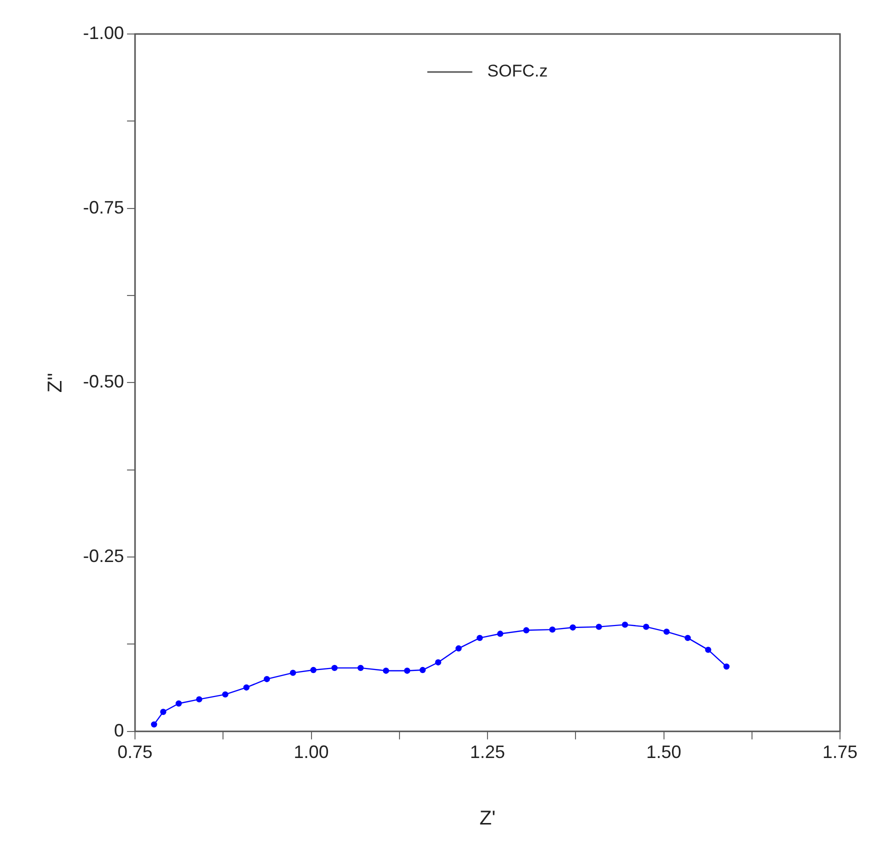 The height and width of the screenshot is (849, 884). What do you see at coordinates (103, 32) in the screenshot?
I see `y-tick-label: -1.00` at bounding box center [103, 32].